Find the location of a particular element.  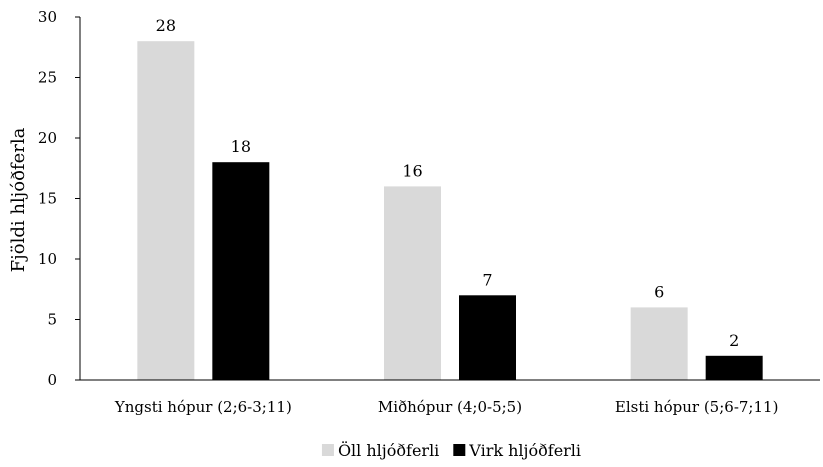

y-tick-label: 0 is located at coordinates (52, 380).